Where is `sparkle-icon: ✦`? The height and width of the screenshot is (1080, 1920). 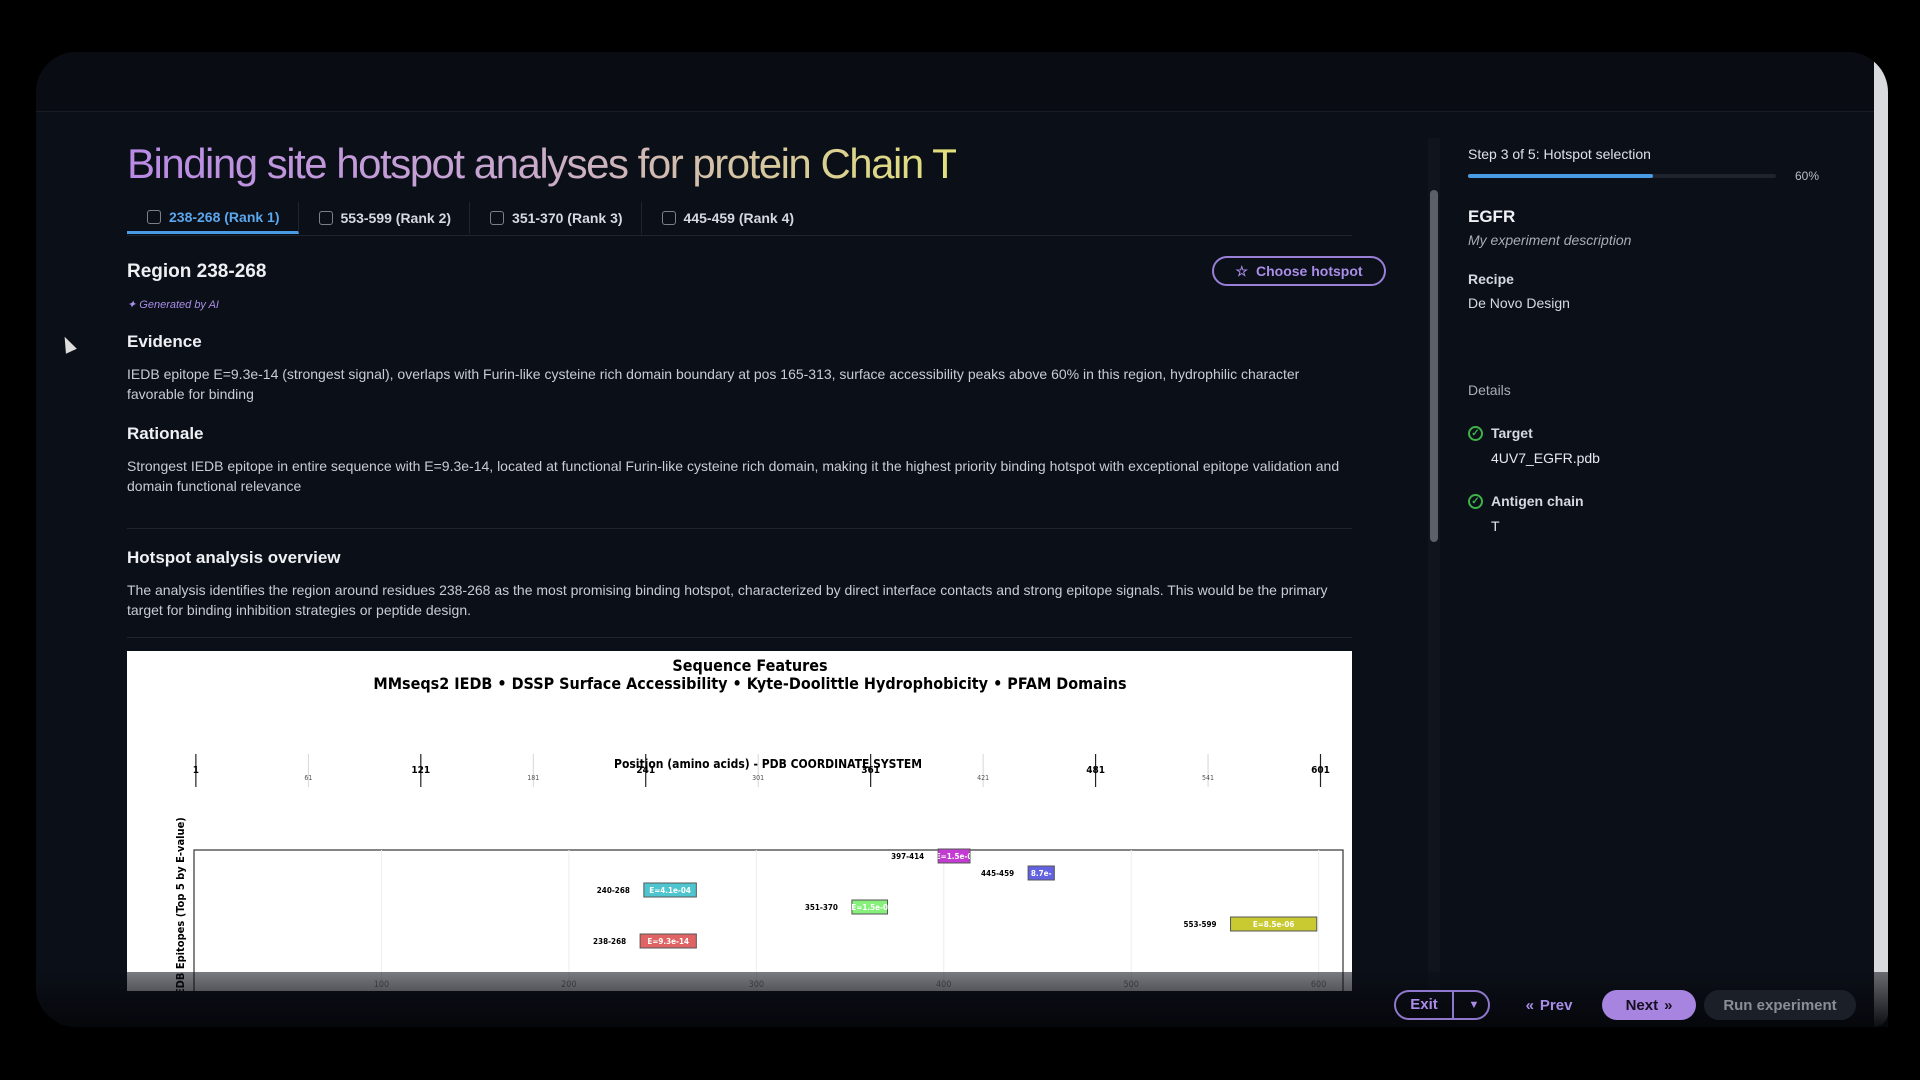 sparkle-icon: ✦ is located at coordinates (132, 305).